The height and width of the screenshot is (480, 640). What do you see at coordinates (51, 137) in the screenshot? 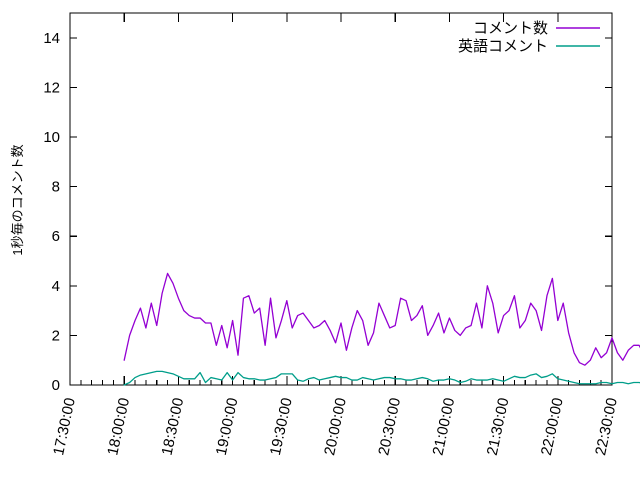
I see `y-tick-label: 10` at bounding box center [51, 137].